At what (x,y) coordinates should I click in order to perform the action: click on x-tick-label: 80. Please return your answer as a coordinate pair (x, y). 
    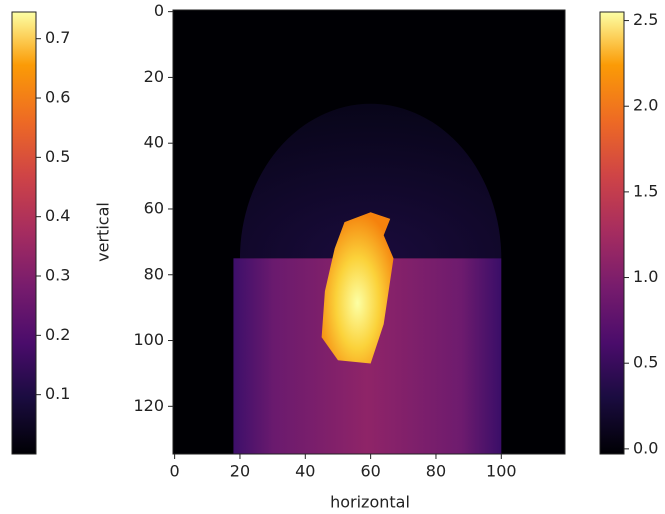
    Looking at the image, I should click on (436, 471).